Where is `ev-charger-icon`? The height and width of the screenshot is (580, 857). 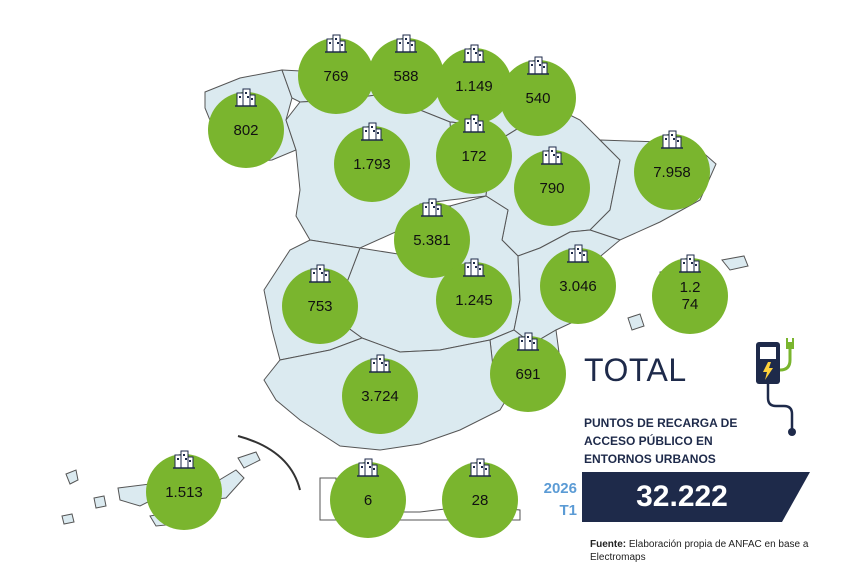
ev-charger-icon is located at coordinates (776, 387).